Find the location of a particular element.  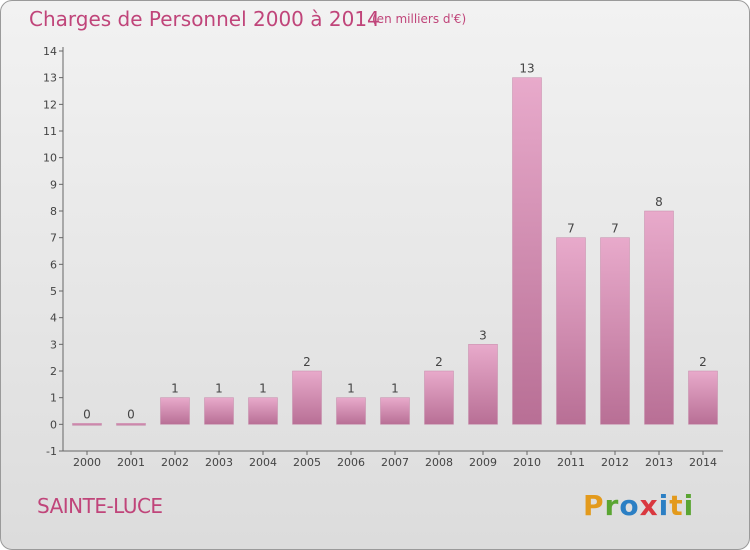

y-tick-label: 11 is located at coordinates (50, 131).